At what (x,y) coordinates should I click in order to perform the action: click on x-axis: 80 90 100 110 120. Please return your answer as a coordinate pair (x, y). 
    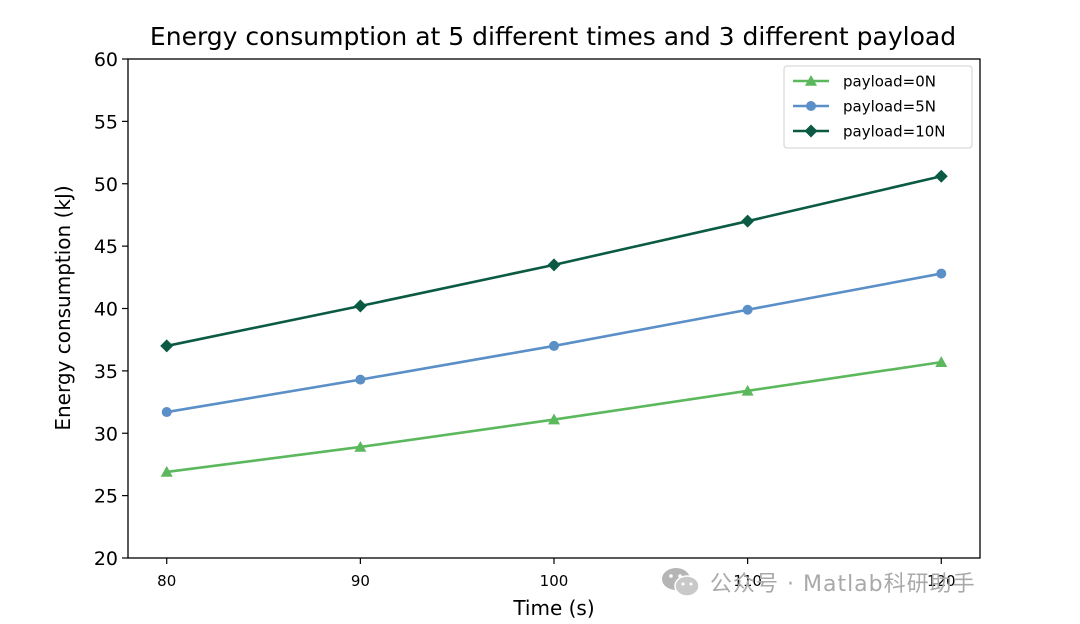
    Looking at the image, I should click on (556, 574).